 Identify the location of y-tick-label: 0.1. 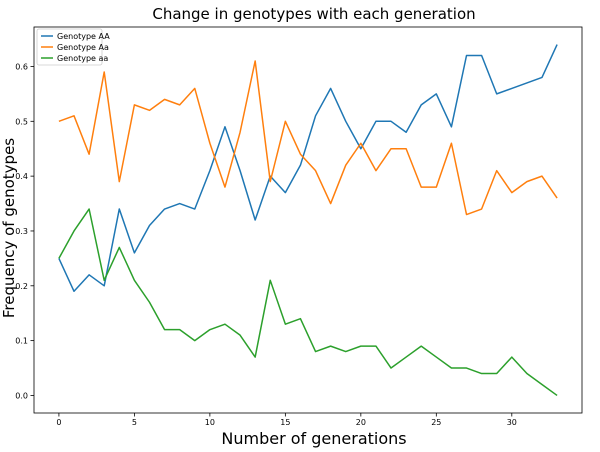
(21, 341).